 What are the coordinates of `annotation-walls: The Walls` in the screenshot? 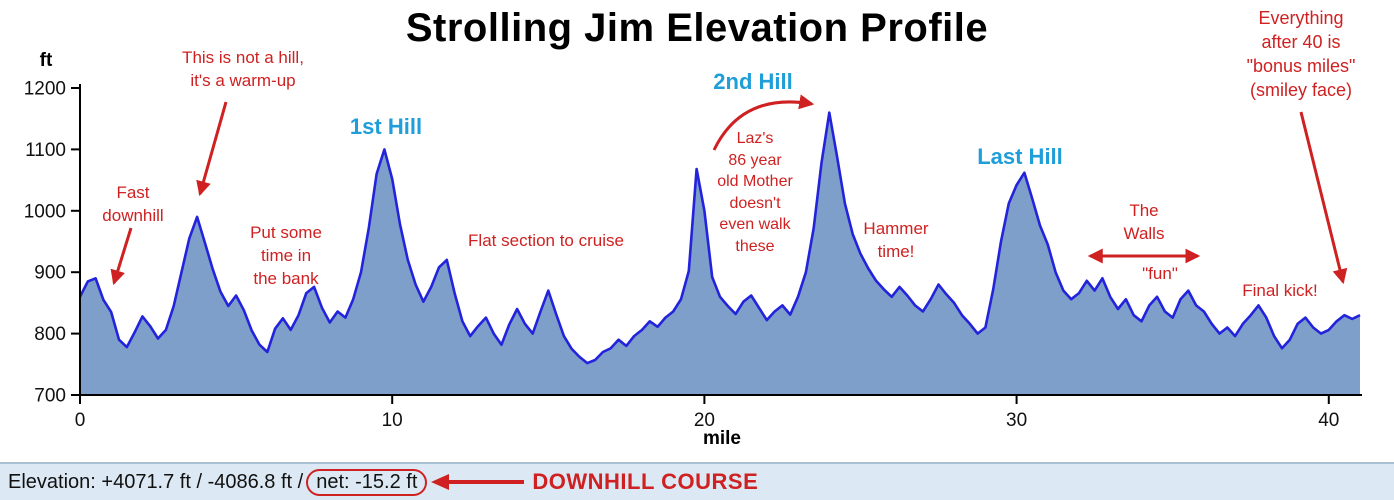 It's located at (1144, 222).